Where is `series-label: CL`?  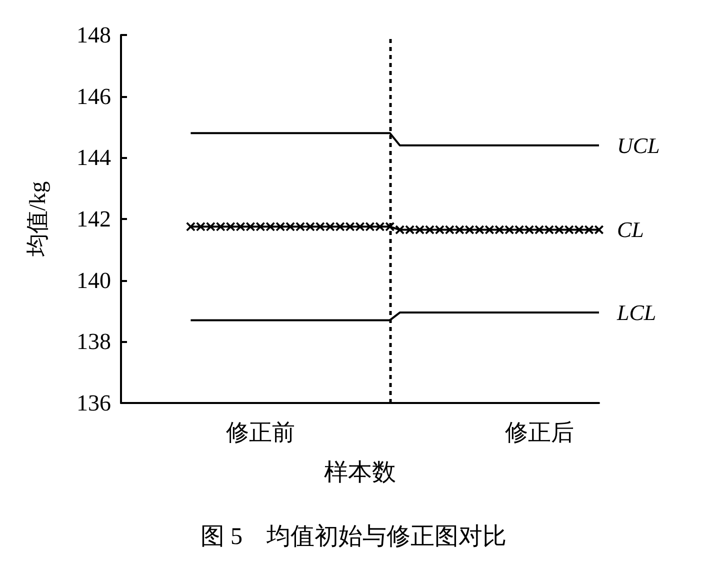
series-label: CL is located at coordinates (630, 229).